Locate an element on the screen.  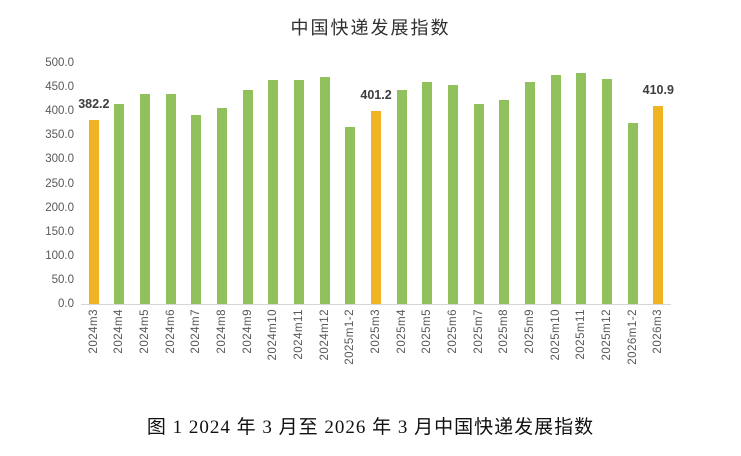
data-label: 401.2 is located at coordinates (376, 95).